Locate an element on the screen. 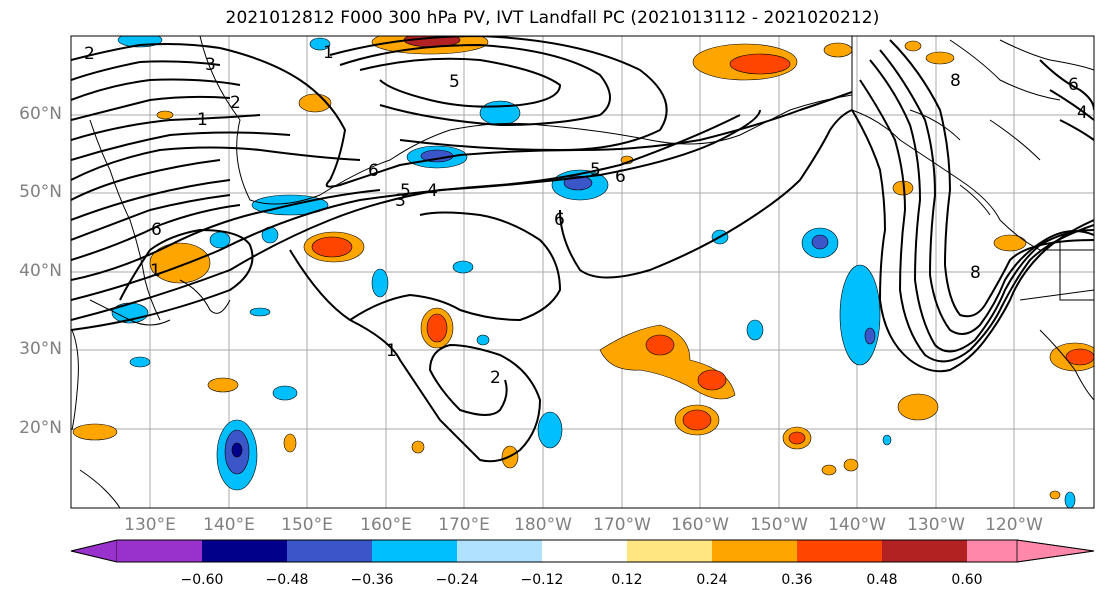 This screenshot has width=1105, height=601. lat-label-30n: 30°N is located at coordinates (40, 349).